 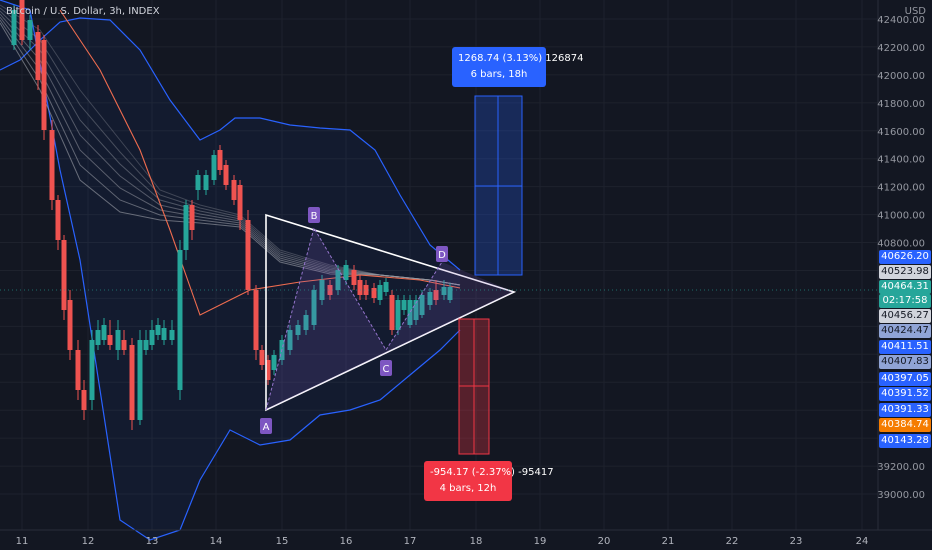 I want to click on projection-up-label: 1268.74 (3.13%) 126874 6 bars, 18h, so click(x=518, y=67).